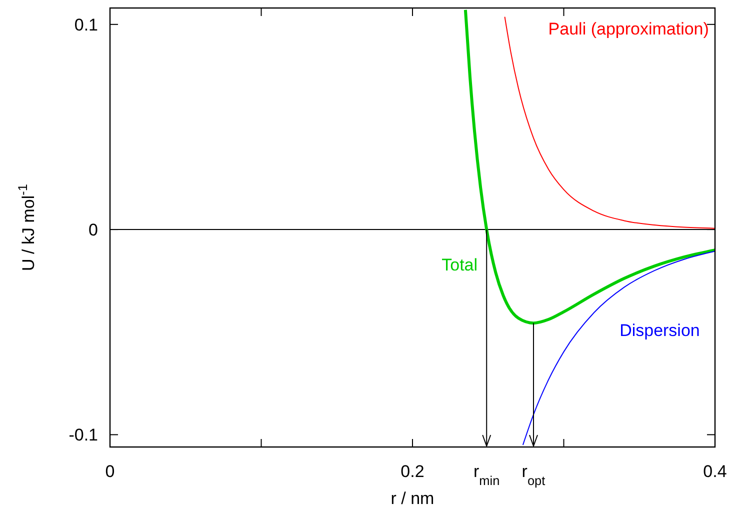  What do you see at coordinates (412, 498) in the screenshot?
I see `x-axis-title: r / nm` at bounding box center [412, 498].